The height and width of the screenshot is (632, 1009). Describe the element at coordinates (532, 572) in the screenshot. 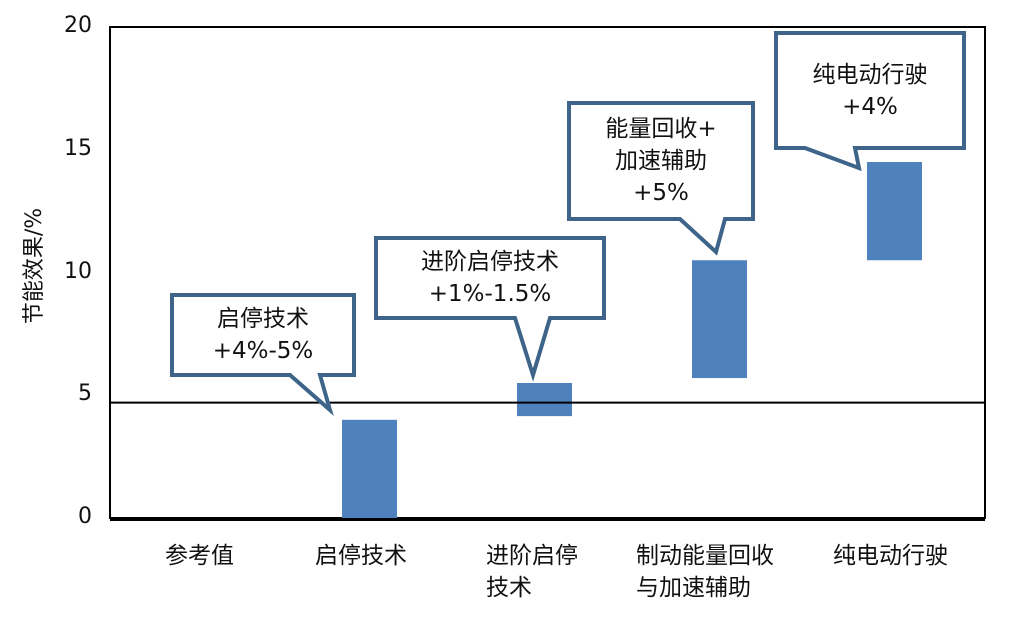

I see `x-tick-label: 进阶启停 技术` at that location.